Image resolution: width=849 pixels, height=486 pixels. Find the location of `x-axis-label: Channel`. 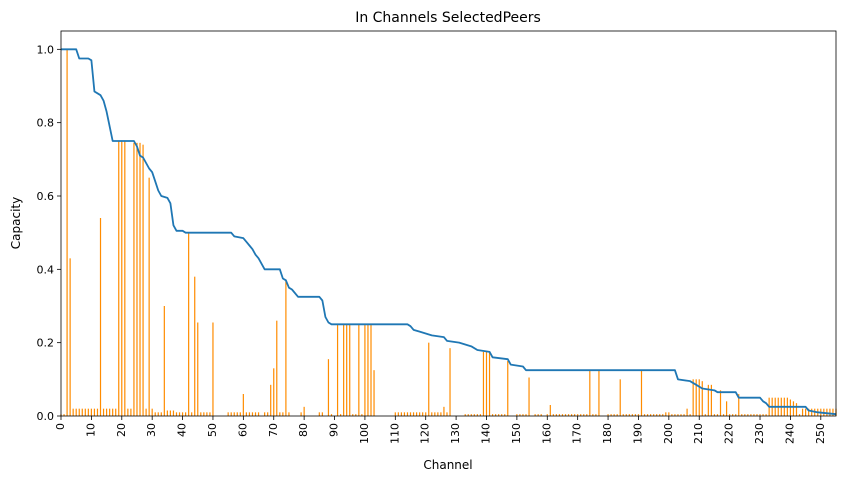

x-axis-label: Channel is located at coordinates (447, 465).